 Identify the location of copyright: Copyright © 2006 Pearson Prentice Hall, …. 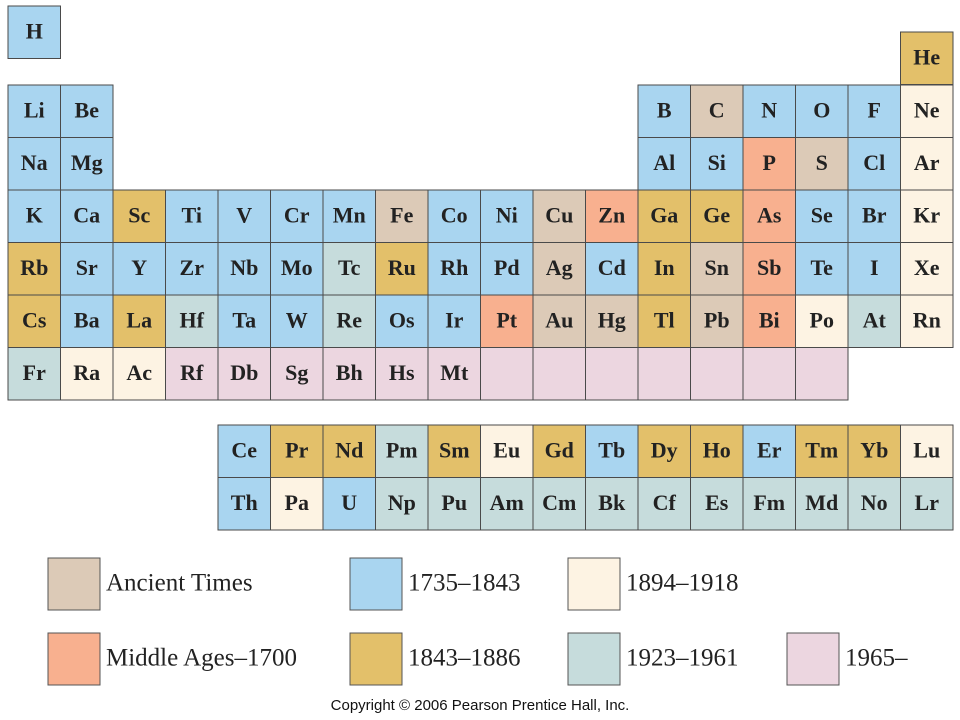
(480, 705).